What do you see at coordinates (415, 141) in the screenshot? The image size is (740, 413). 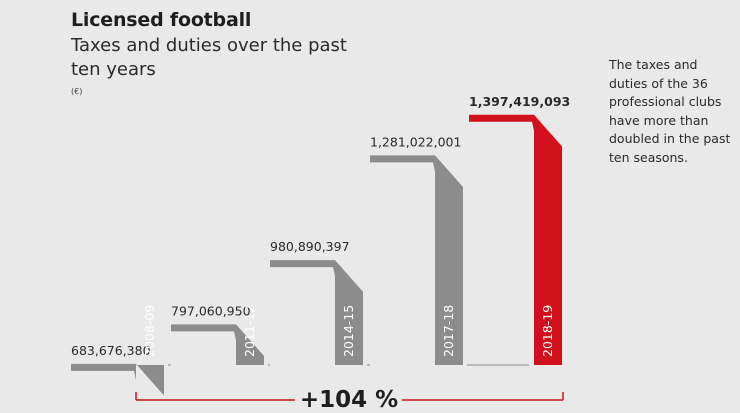 I see `value-label-2017-18: 1,281,022,001` at bounding box center [415, 141].